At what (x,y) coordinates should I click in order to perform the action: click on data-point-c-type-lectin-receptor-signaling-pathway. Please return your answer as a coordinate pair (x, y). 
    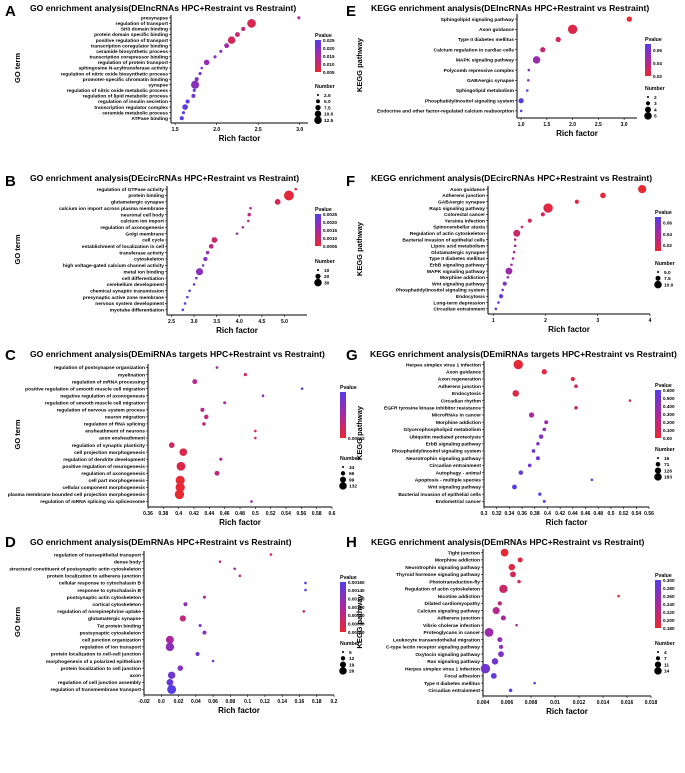
    Looking at the image, I should click on (501, 647).